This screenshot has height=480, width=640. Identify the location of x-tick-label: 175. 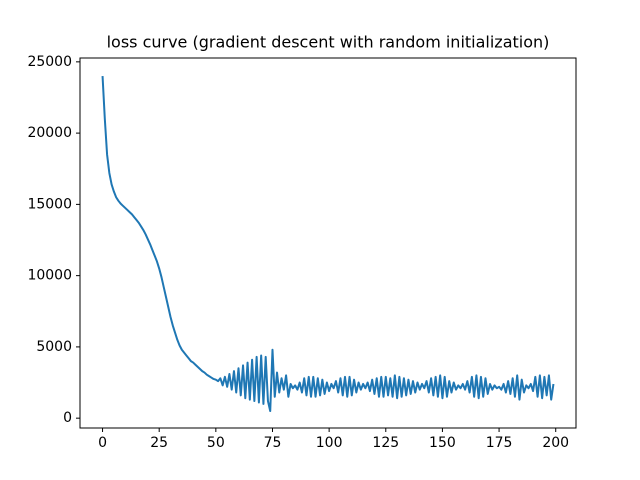
(499, 443).